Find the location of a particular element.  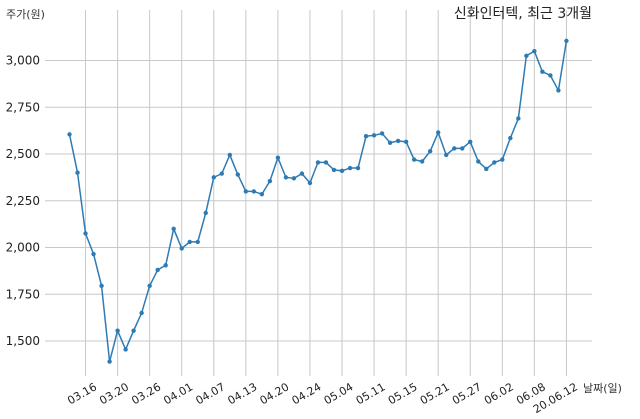

x-tick-label: 04.07 is located at coordinates (210, 393).